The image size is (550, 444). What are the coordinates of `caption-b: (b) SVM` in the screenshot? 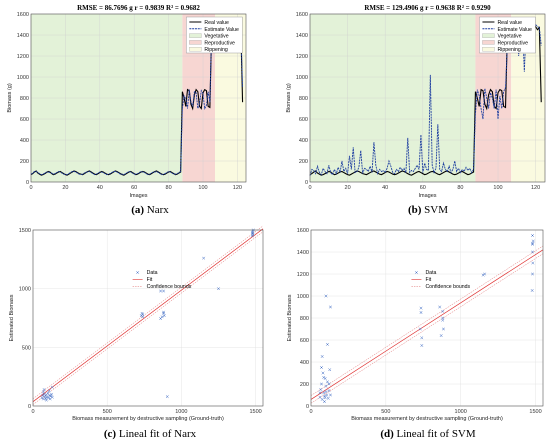 It's located at (428, 210).